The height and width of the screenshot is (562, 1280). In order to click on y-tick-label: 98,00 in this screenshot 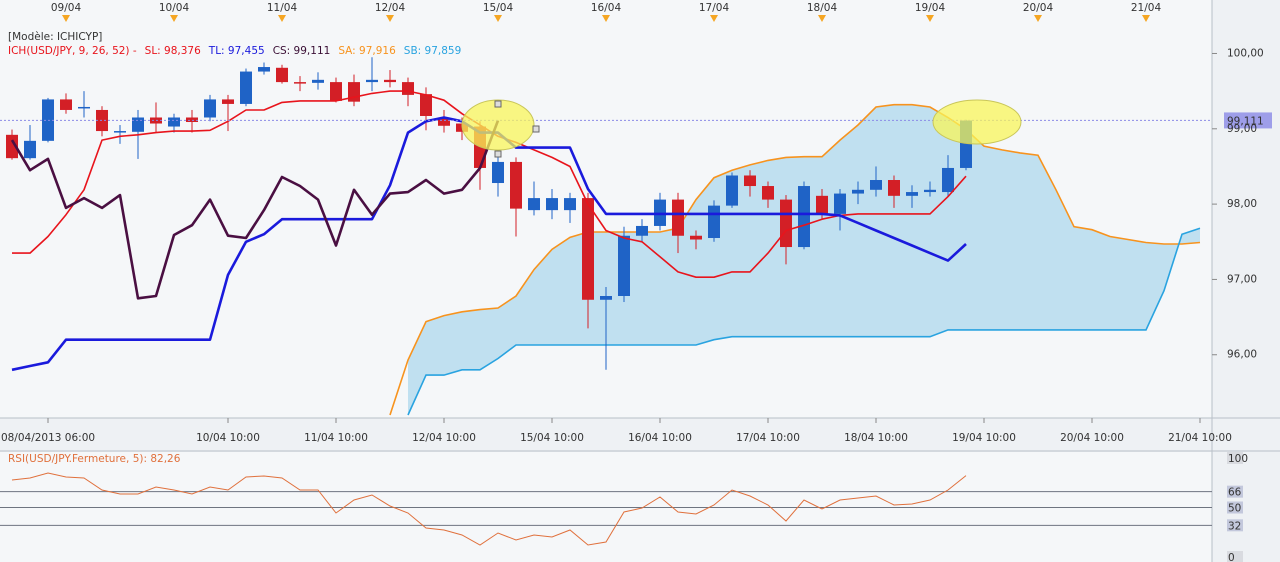, I will do `click(1242, 204)`.